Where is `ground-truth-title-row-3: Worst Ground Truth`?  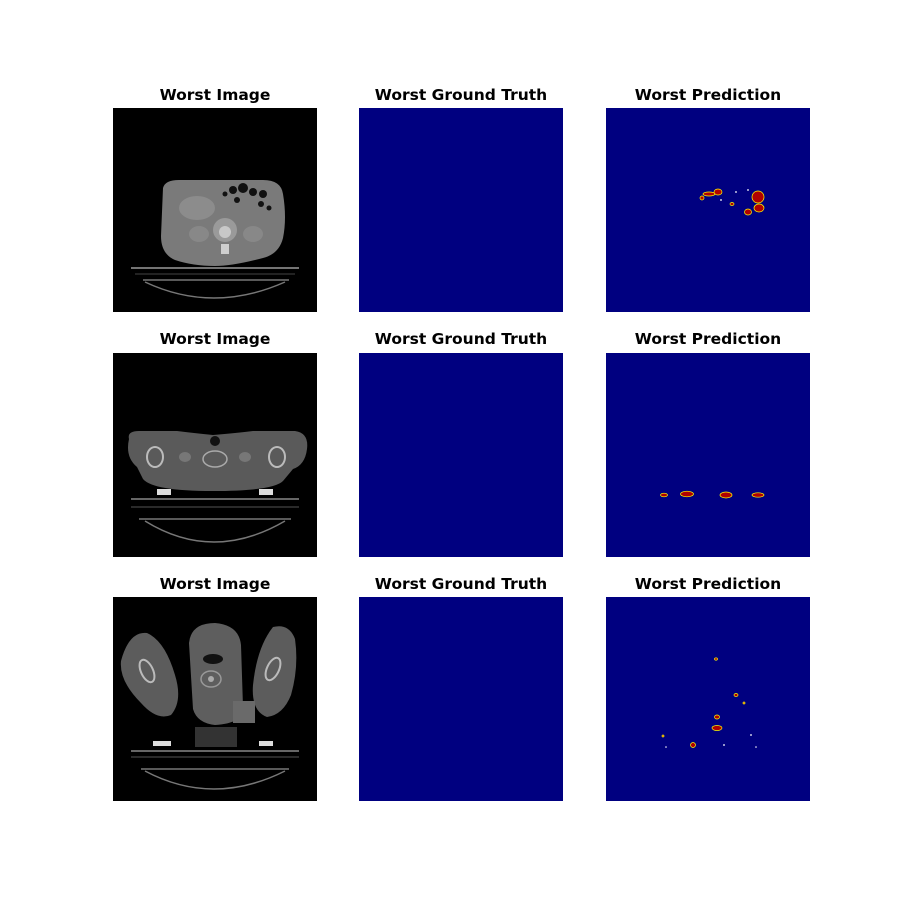
ground-truth-title-row-3: Worst Ground Truth is located at coordinates (461, 584).